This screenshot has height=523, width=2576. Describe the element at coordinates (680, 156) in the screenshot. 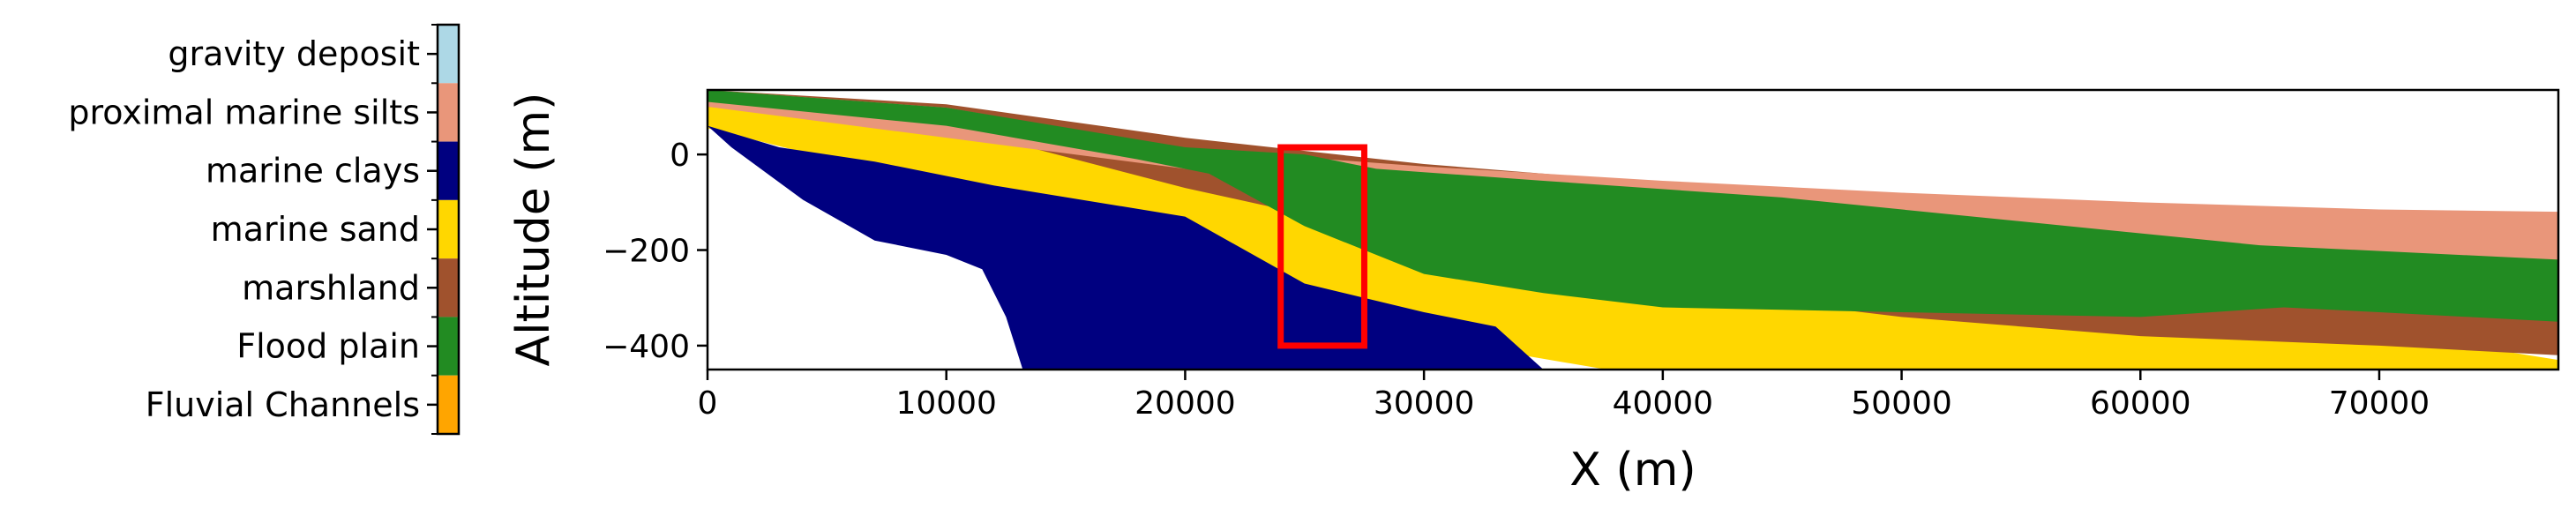

I see `y-tick-label-0: 0` at that location.